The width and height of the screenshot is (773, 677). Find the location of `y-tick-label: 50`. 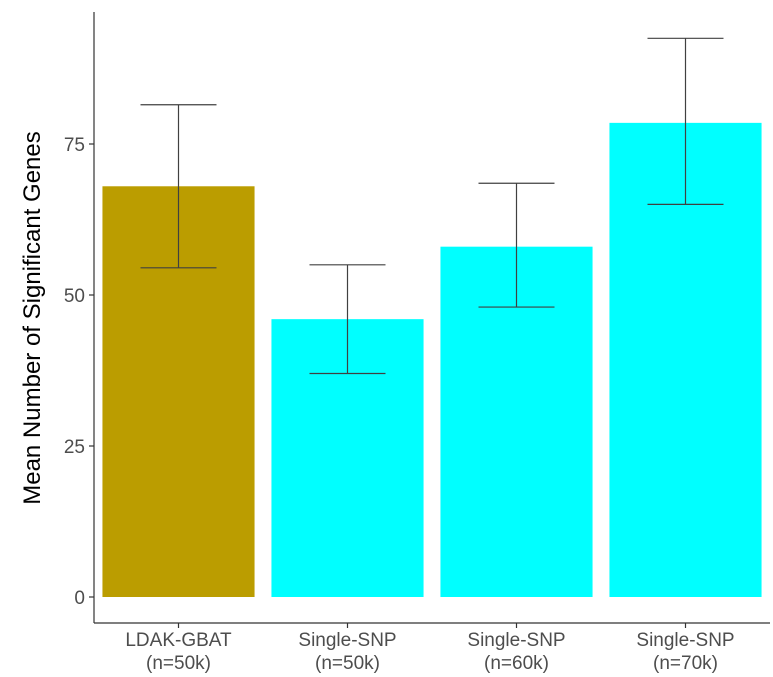

y-tick-label: 50 is located at coordinates (74, 296).